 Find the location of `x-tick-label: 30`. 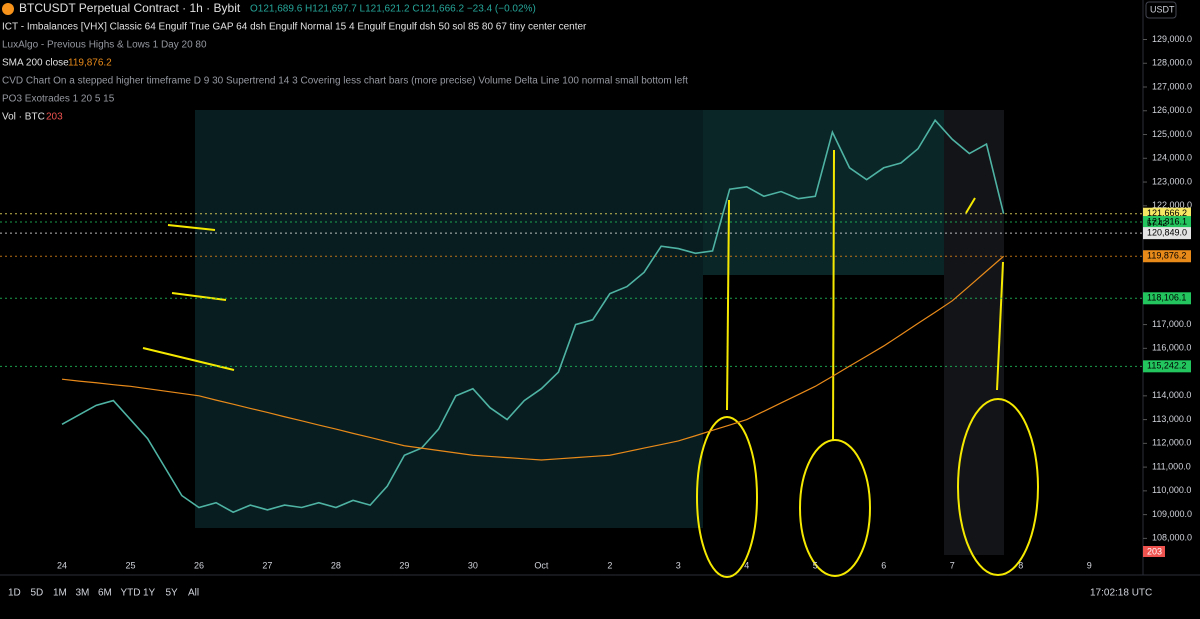

x-tick-label: 30 is located at coordinates (473, 565).